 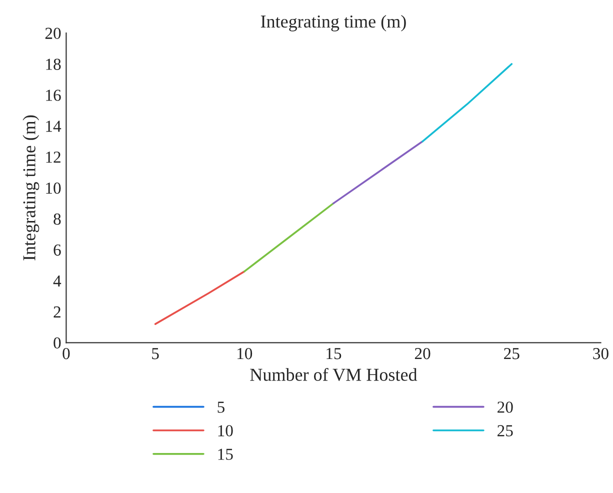 I want to click on y-tick-label: 14, so click(x=54, y=126).